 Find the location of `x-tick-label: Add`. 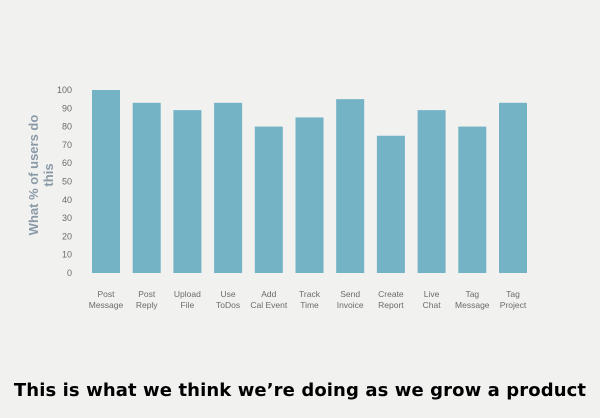

x-tick-label: Add is located at coordinates (268, 294).